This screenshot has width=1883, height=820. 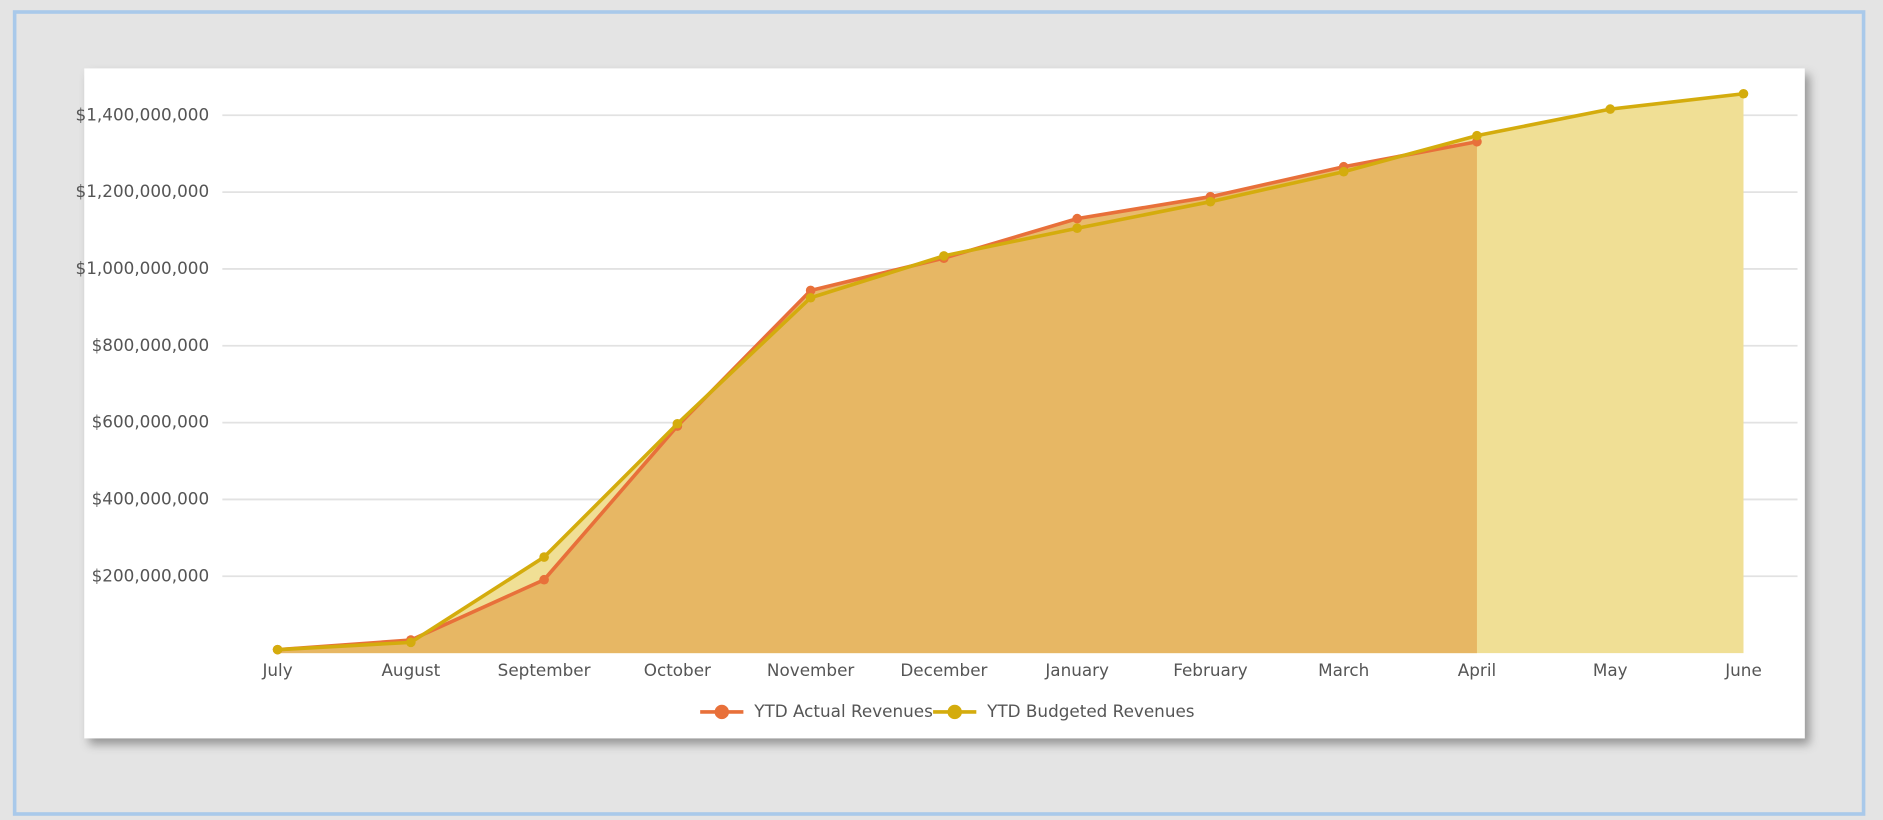 I want to click on x-tick-label: March, so click(x=1343, y=670).